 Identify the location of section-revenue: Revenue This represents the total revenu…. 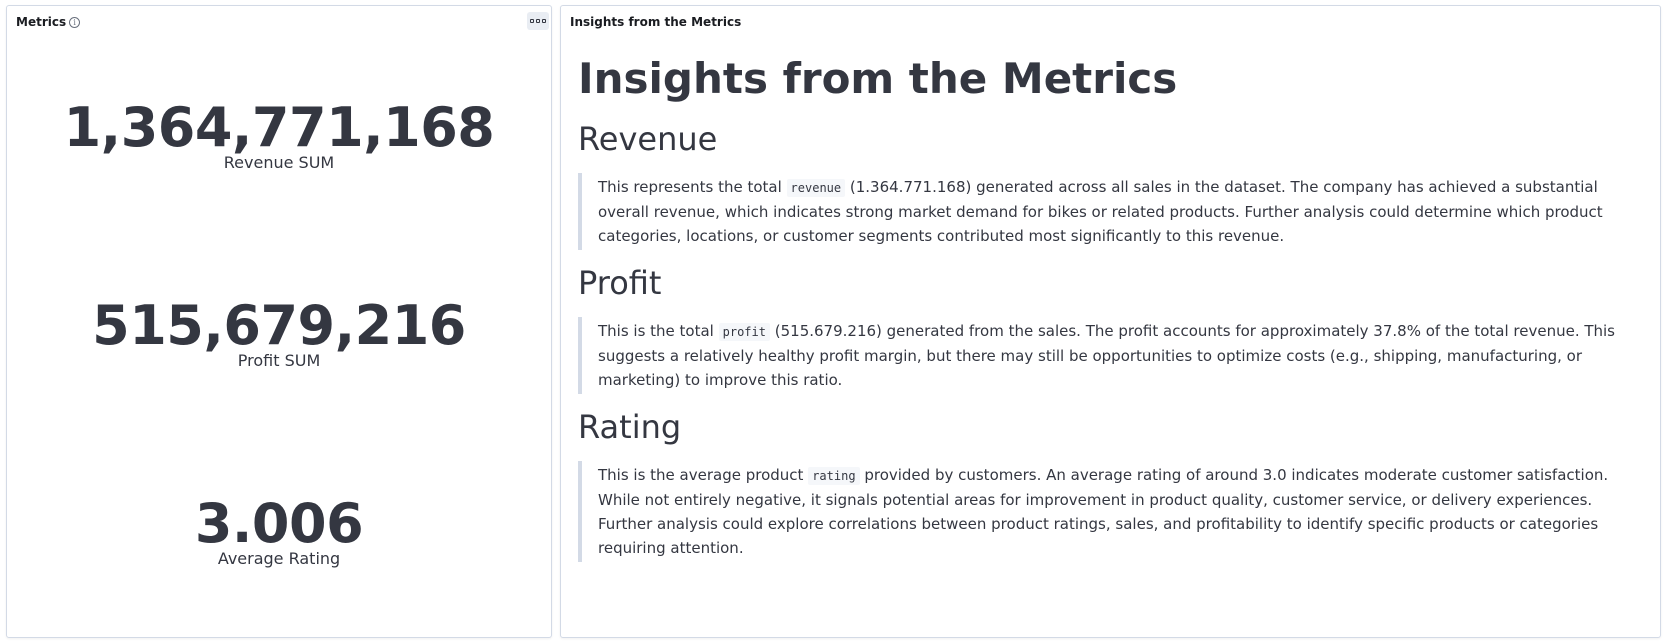
(1110, 184).